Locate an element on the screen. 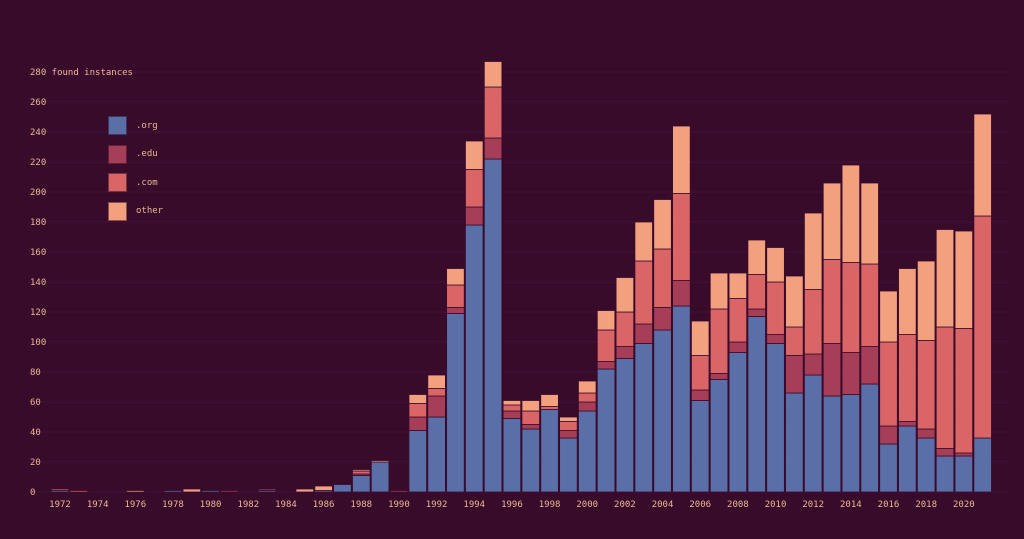 Image resolution: width=1024 pixels, height=539 pixels. bar-stack-1996 is located at coordinates (512, 446).